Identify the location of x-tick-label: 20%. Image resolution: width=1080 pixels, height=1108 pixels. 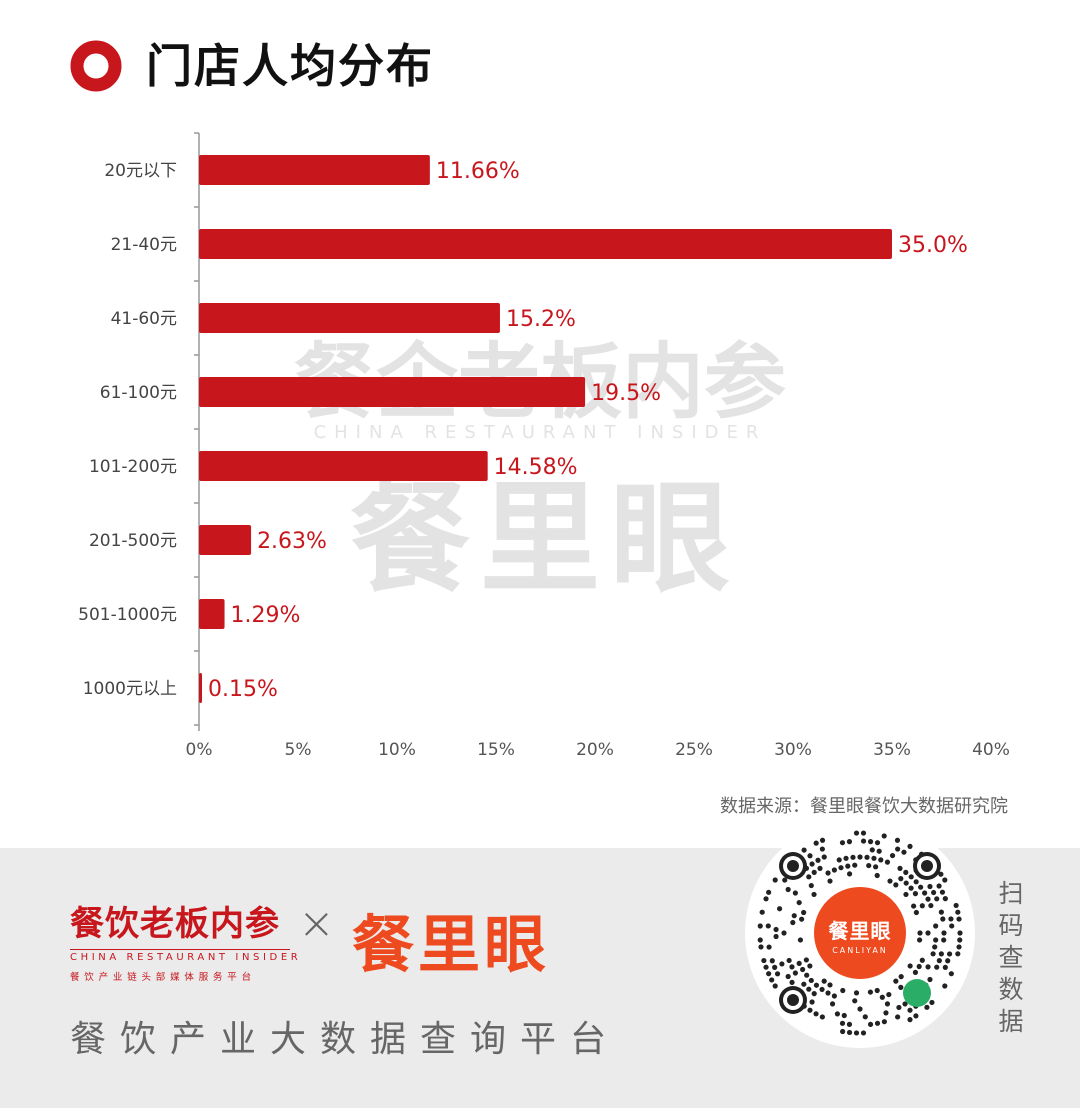
(595, 750).